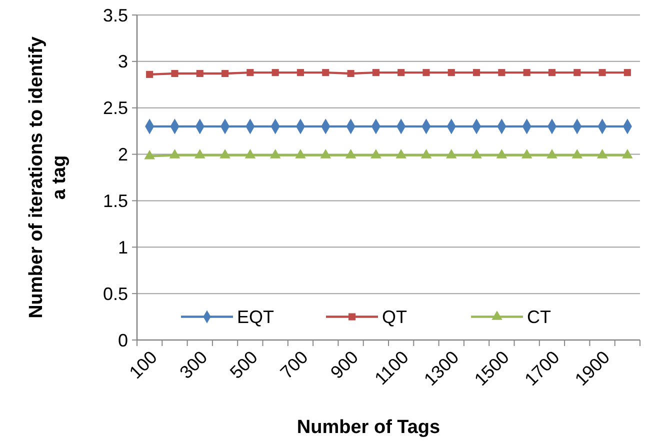 This screenshot has width=652, height=441. I want to click on legend-label: EQT, so click(255, 317).